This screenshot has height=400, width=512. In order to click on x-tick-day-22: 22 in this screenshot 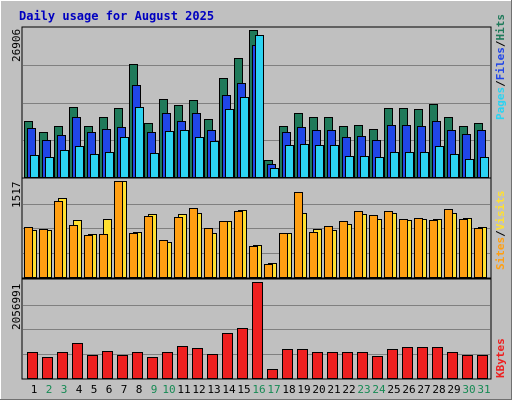, I will do `click(348, 389)`.